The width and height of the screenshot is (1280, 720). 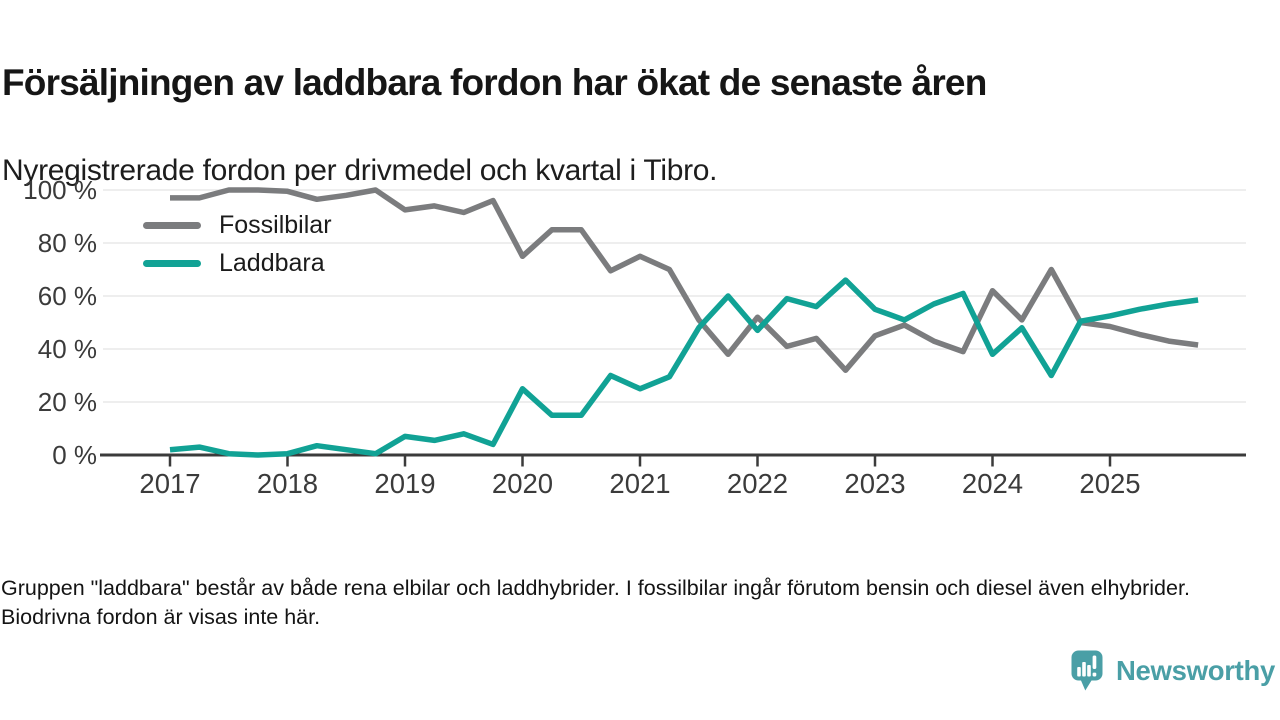 I want to click on legend-label: Fossilbilar, so click(x=275, y=224).